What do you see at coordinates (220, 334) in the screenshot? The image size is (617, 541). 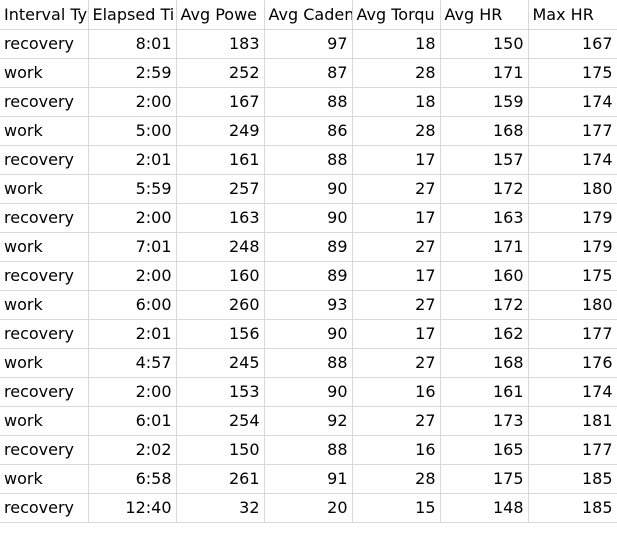 I see `cell-avg-power: 156` at bounding box center [220, 334].